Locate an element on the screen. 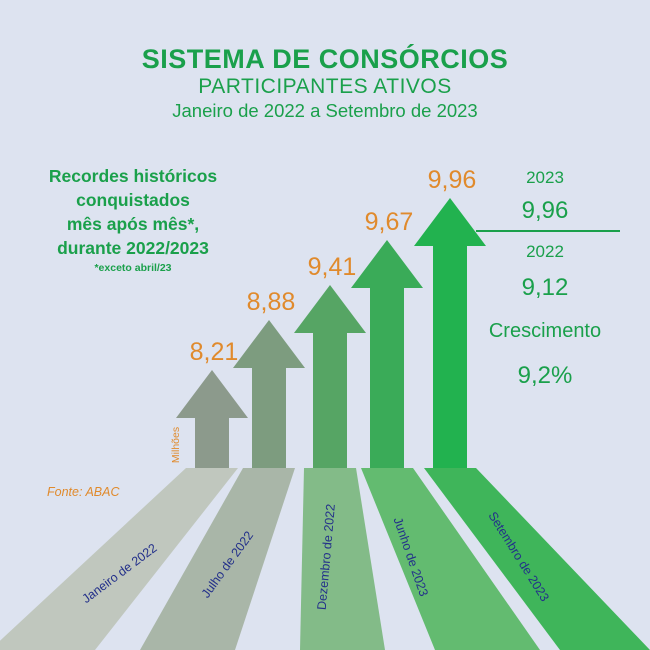 This screenshot has width=650, height=650. note-line: Recordes históricos is located at coordinates (133, 176).